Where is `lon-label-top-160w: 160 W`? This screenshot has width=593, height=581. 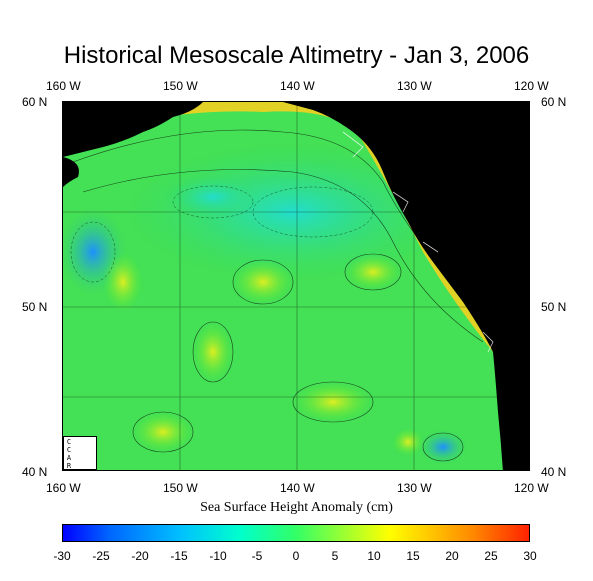
lon-label-top-160w: 160 W is located at coordinates (63, 86).